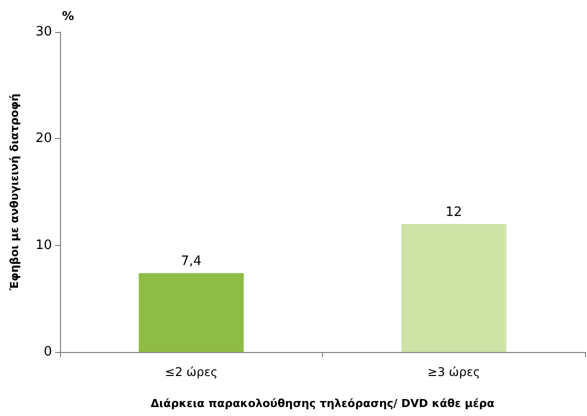 The width and height of the screenshot is (587, 416). Describe the element at coordinates (14, 193) in the screenshot. I see `y-axis-title: Έφηβοι με ανθυγιεινή διατροφή` at that location.